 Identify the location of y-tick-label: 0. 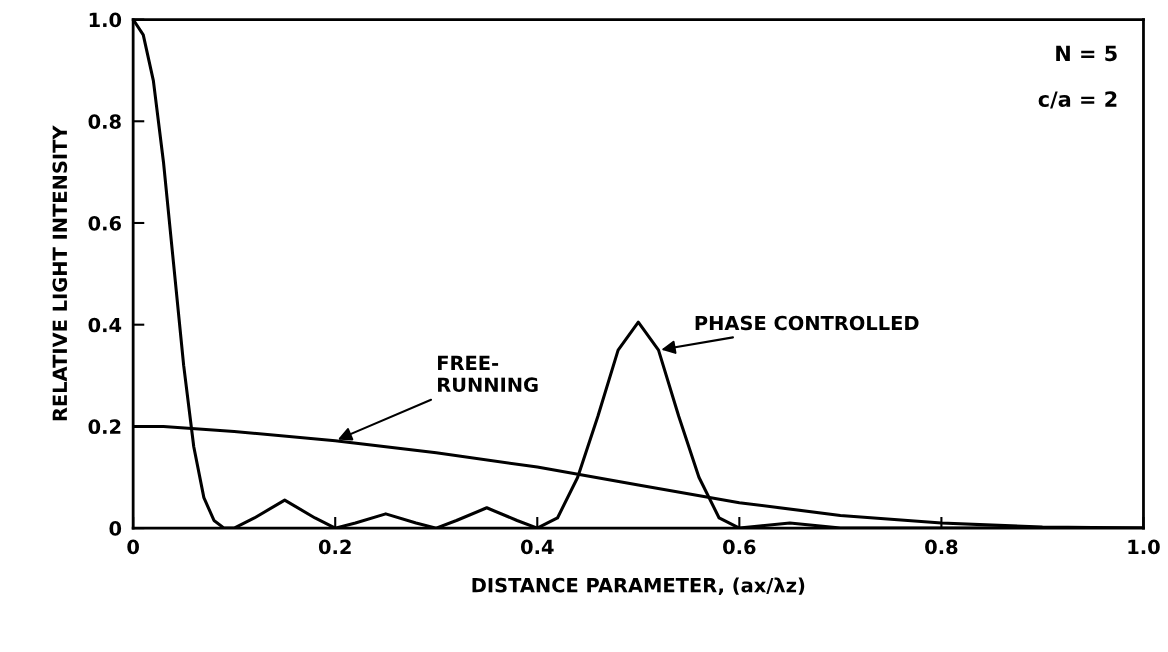
(115, 528).